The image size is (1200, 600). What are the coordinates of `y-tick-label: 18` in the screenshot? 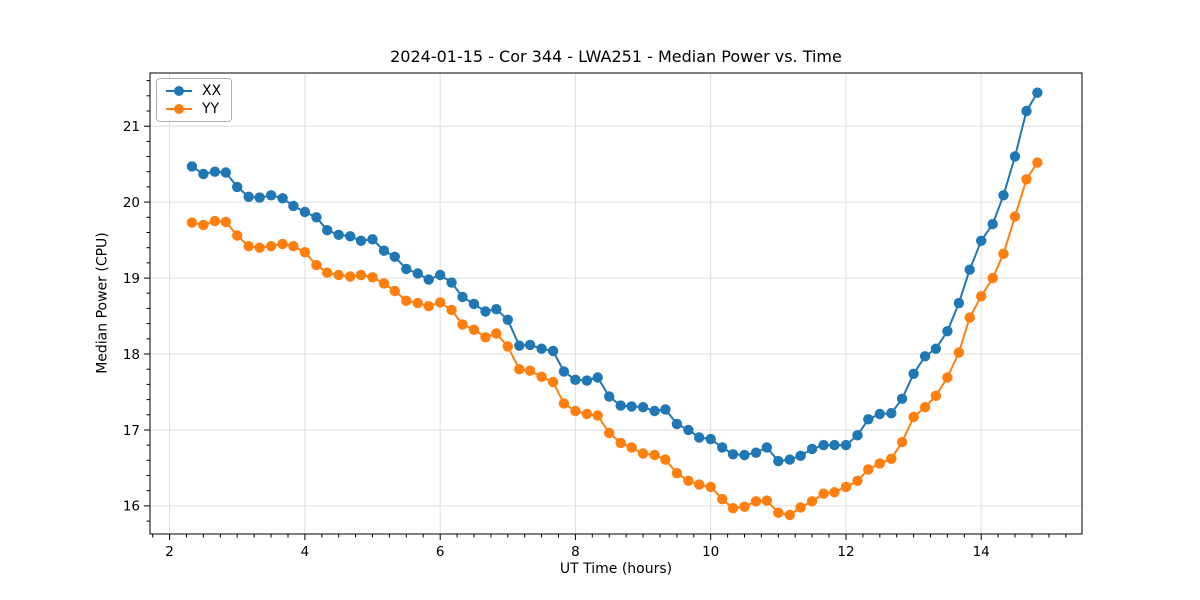 It's located at (131, 355).